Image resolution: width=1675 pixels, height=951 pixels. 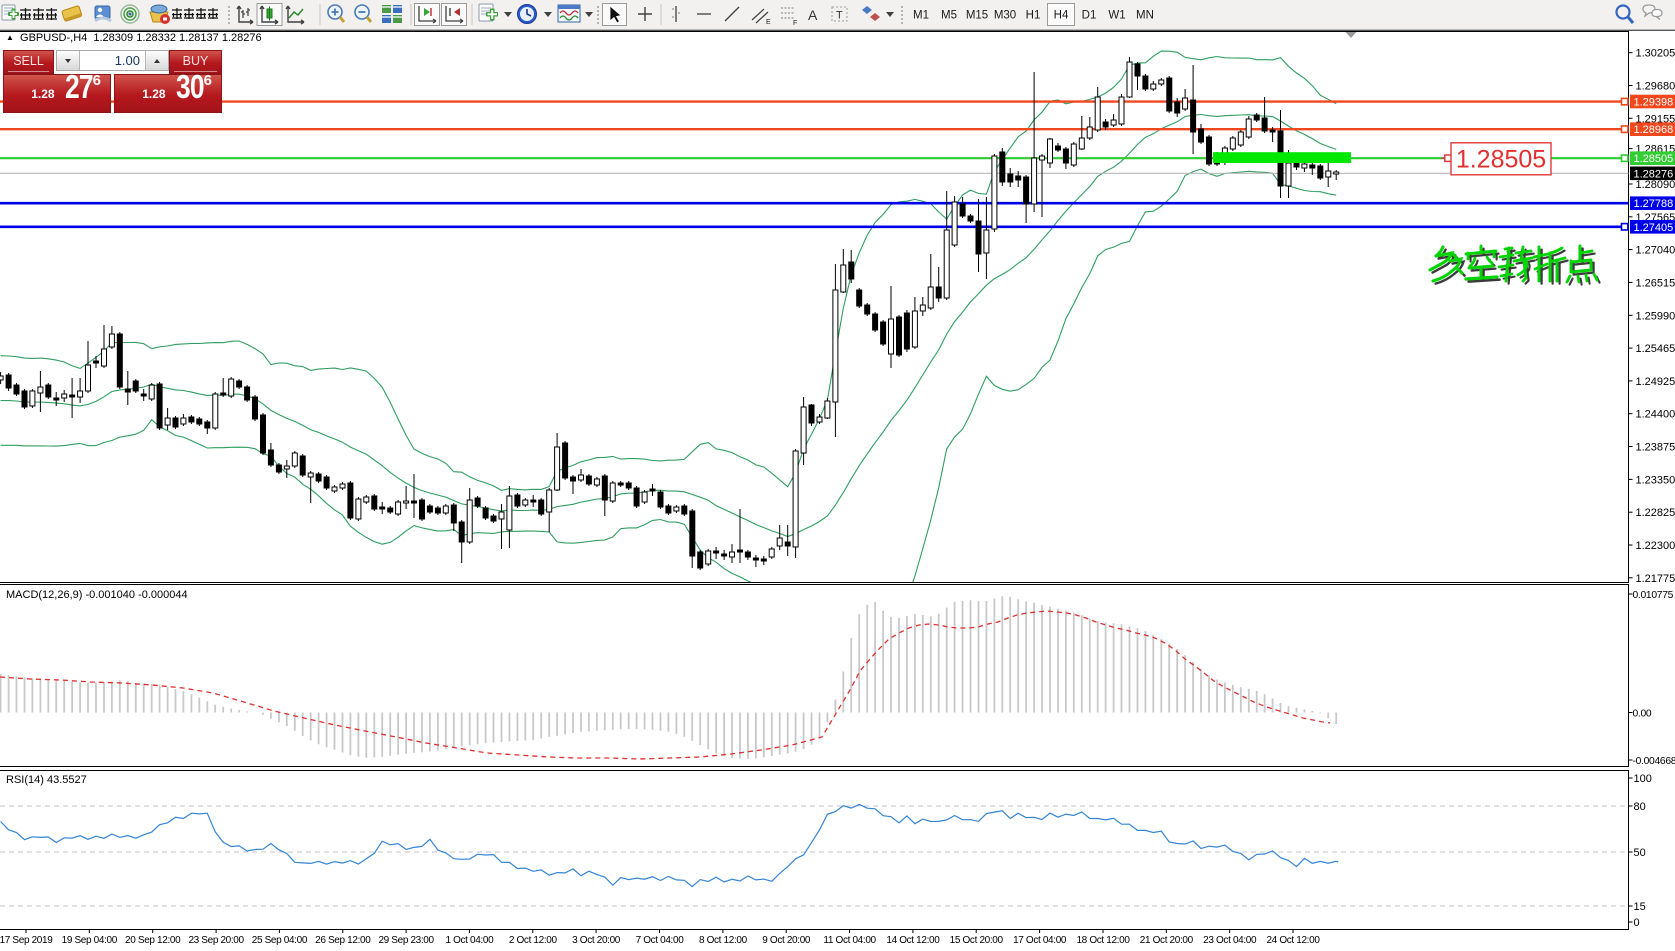 What do you see at coordinates (1089, 16) in the screenshot?
I see `svg-text: D1` at bounding box center [1089, 16].